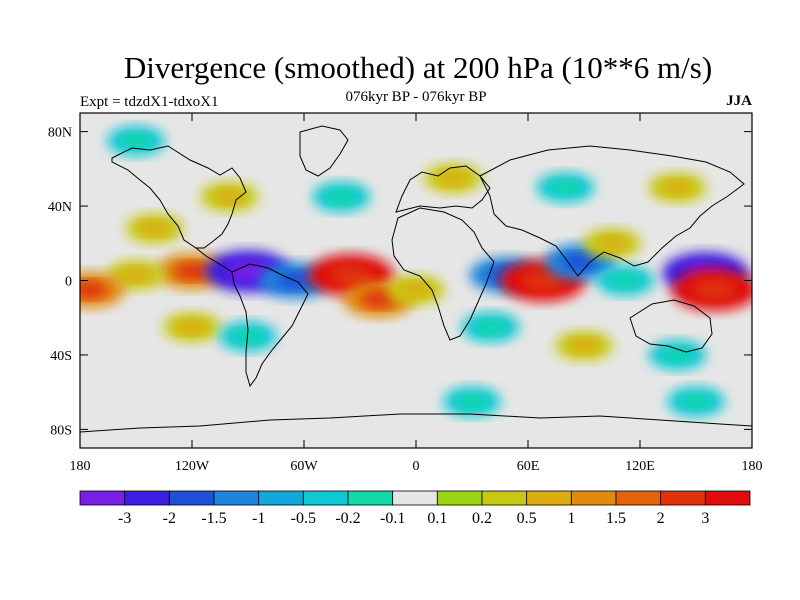 The image size is (800, 600). What do you see at coordinates (528, 466) in the screenshot?
I see `lon-tick-label: 60E` at bounding box center [528, 466].